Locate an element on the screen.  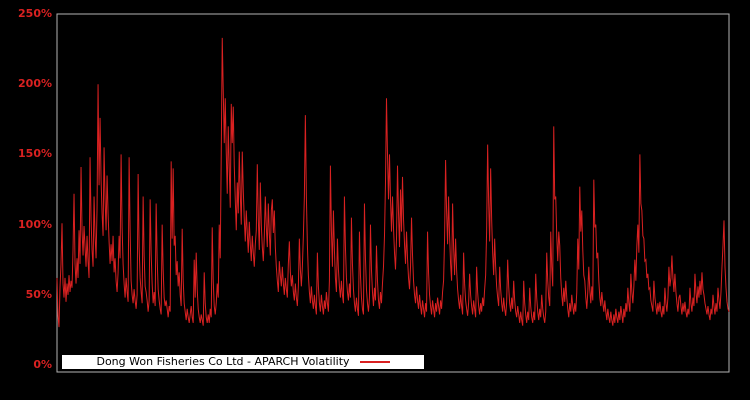
y-tick-label: 50% is located at coordinates (38, 294).